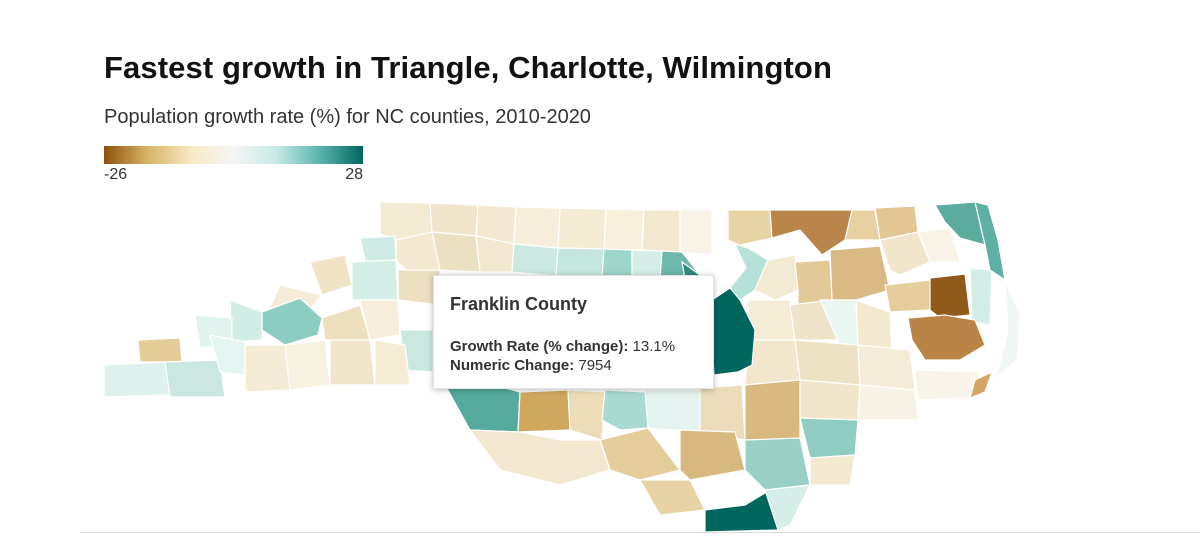 The width and height of the screenshot is (1200, 558). I want to click on legend-min-label: -26, so click(116, 174).